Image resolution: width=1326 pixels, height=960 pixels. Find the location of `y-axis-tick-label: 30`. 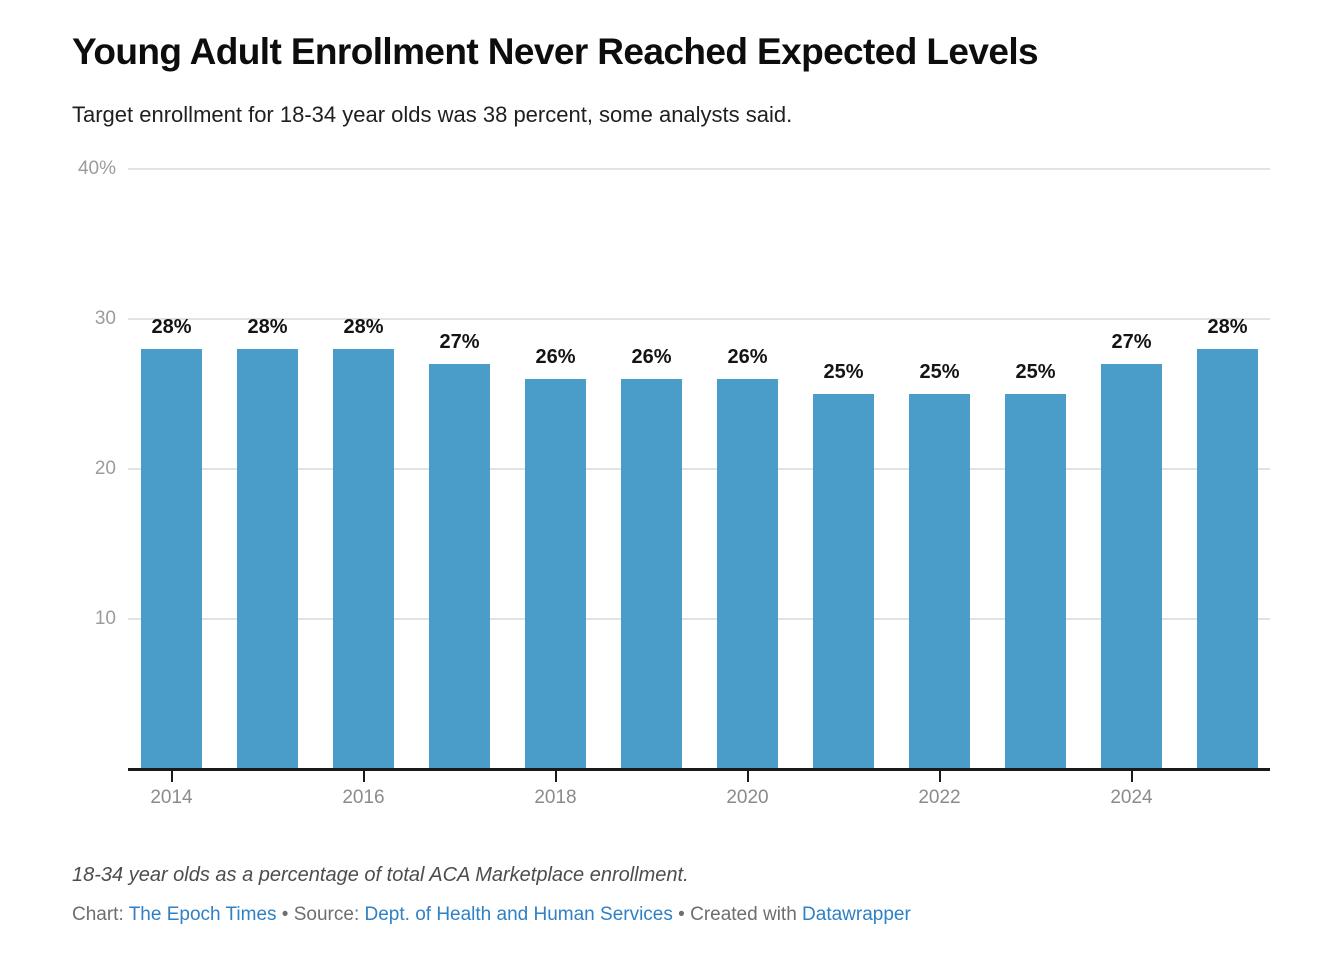

y-axis-tick-label: 30 is located at coordinates (105, 318).